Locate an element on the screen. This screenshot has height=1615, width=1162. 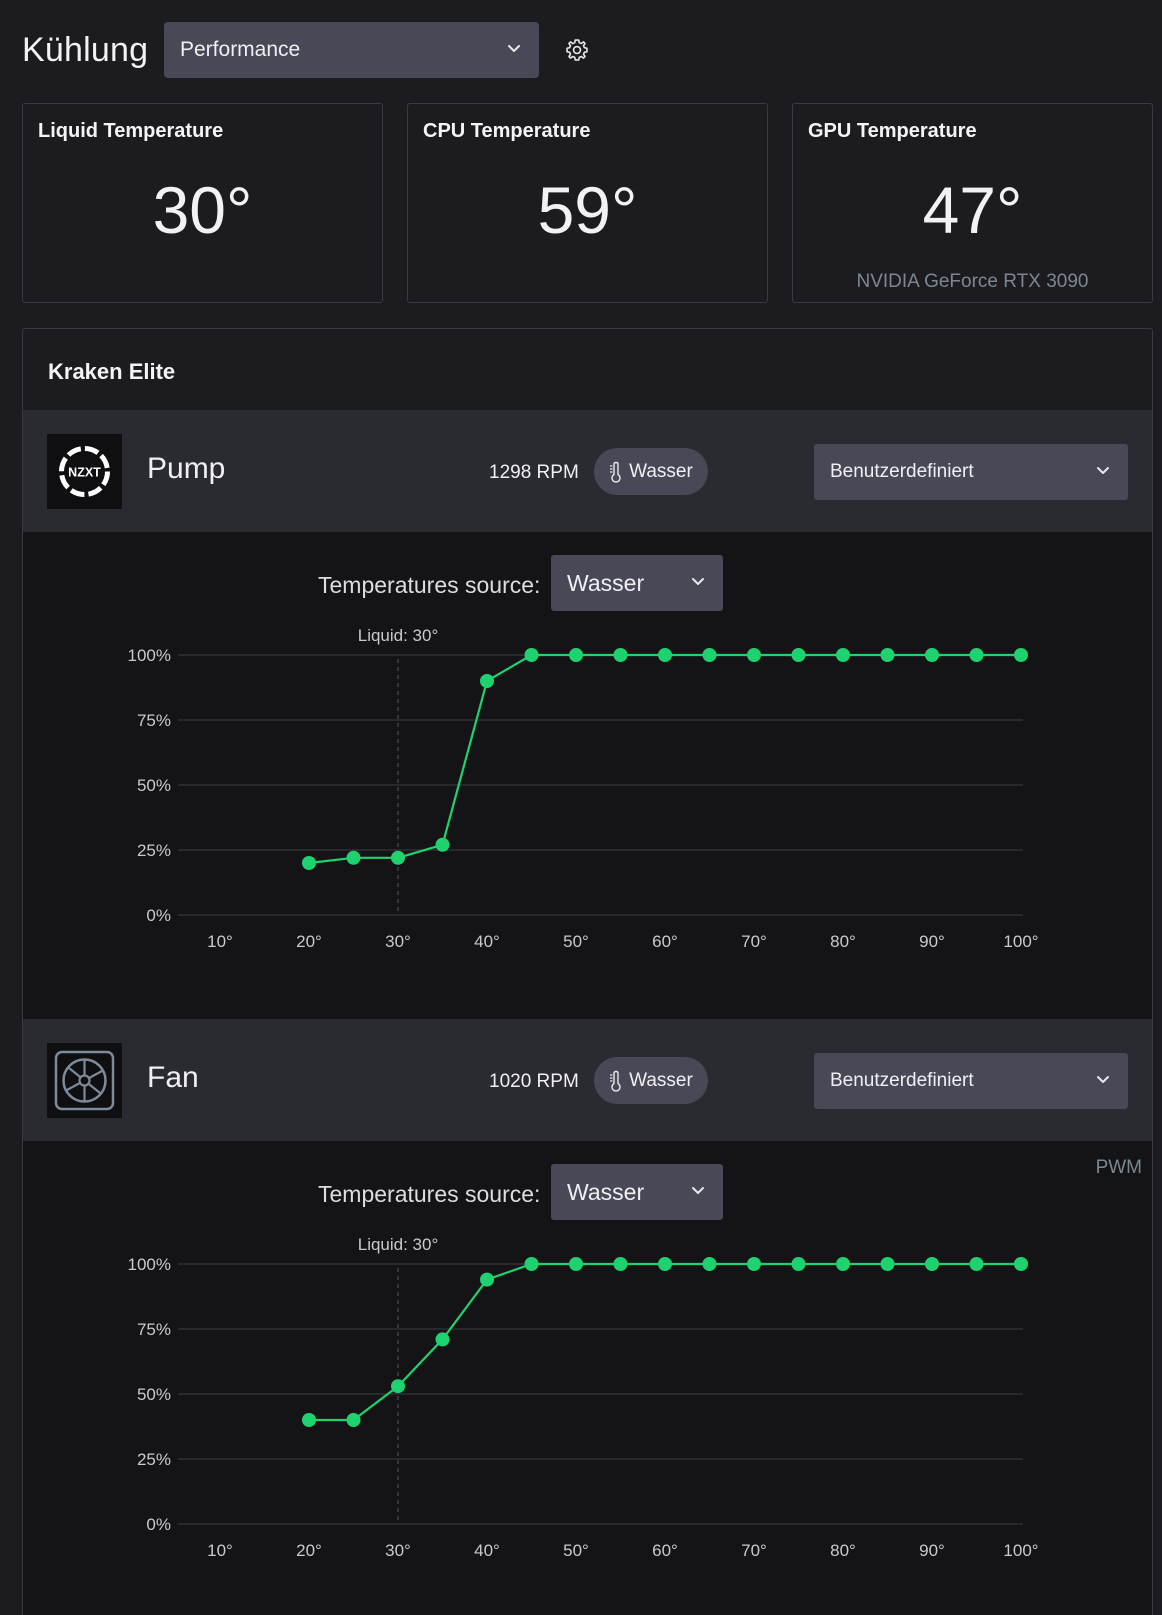
mode-select-value: Performance is located at coordinates (240, 49).